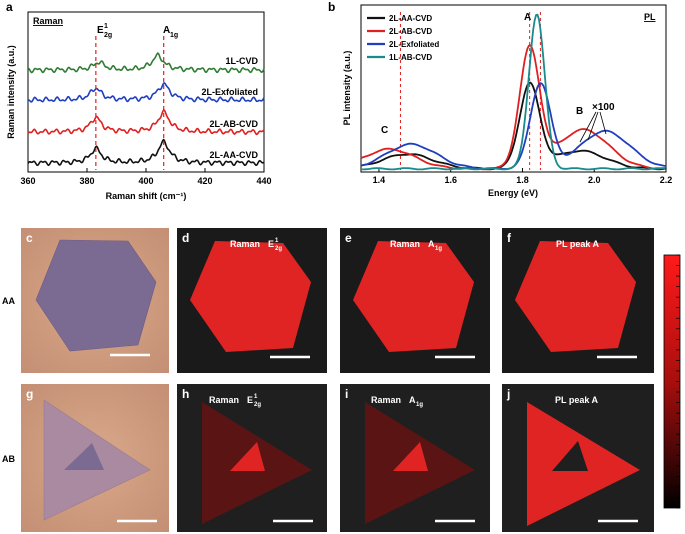 This screenshot has height=534, width=685. I want to click on panel-c-optical-aa: c, so click(95, 300).